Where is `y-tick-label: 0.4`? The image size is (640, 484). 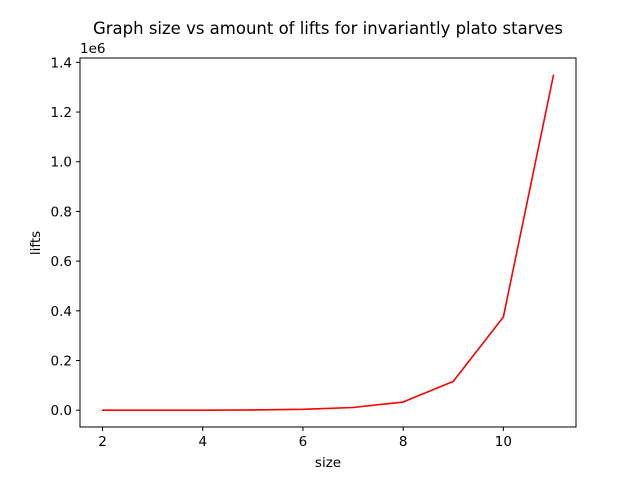
y-tick-label: 0.4 is located at coordinates (61, 312).